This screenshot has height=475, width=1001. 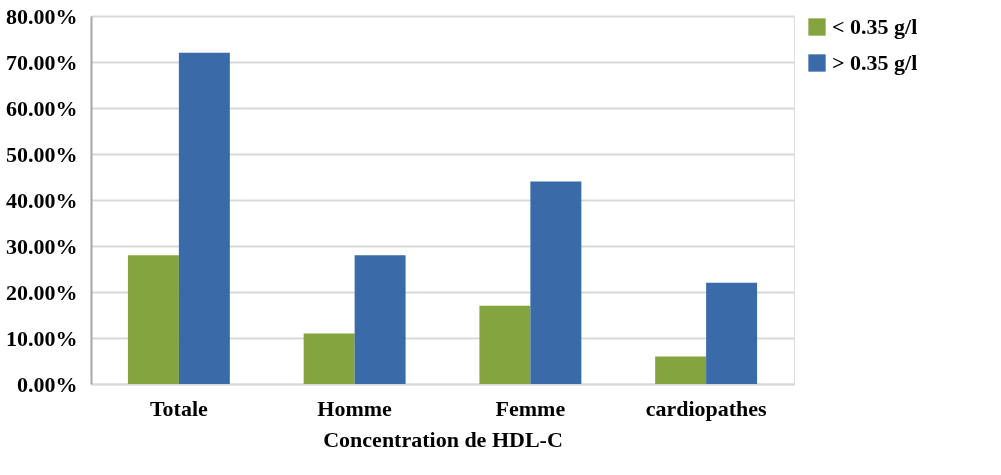 I want to click on y-tick-label: 10.00%, so click(x=42, y=338).